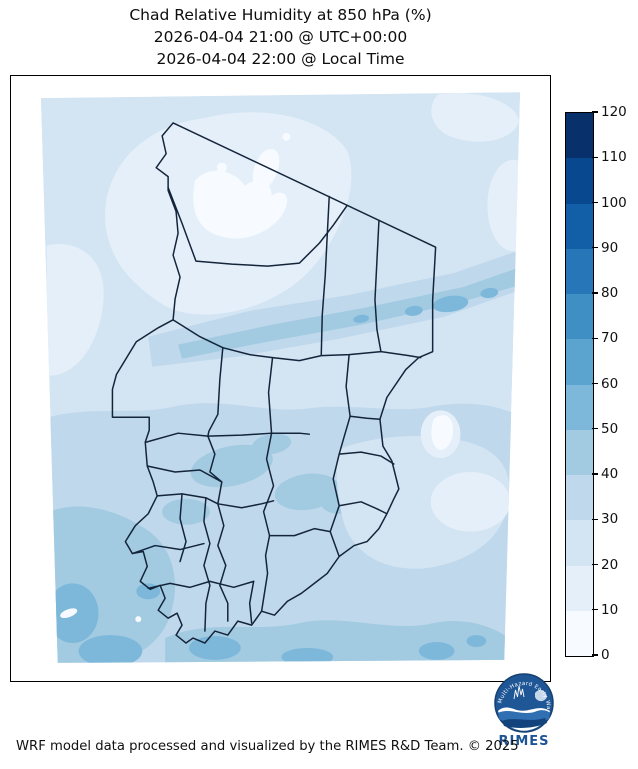  I want to click on contour-10-20-east-edge, so click(504, 205).